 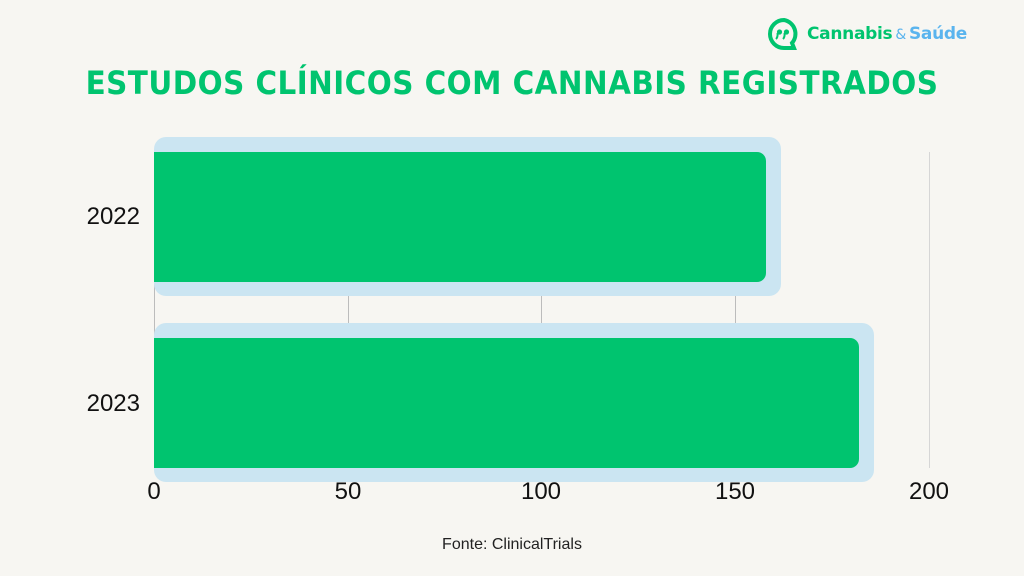 What do you see at coordinates (735, 491) in the screenshot?
I see `x-tick-150: 150` at bounding box center [735, 491].